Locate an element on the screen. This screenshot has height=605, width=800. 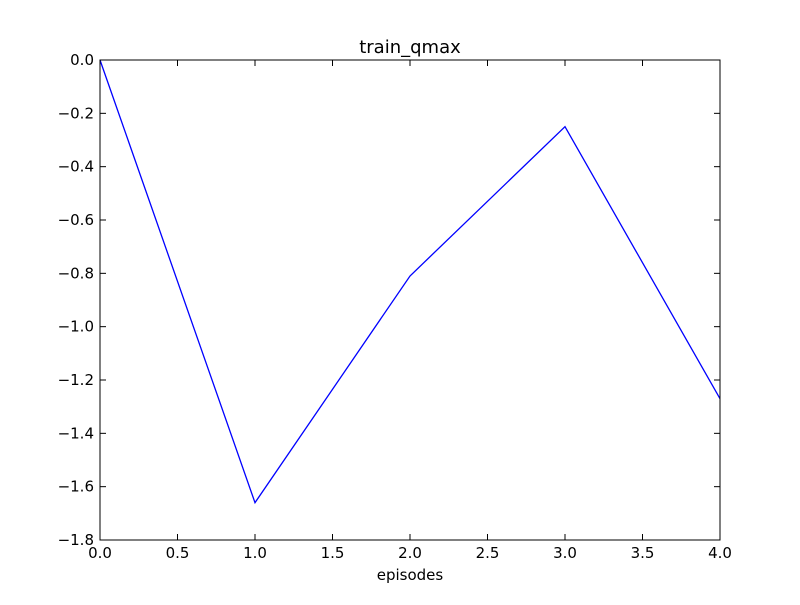
y-tick-label: −0.8 is located at coordinates (76, 273).